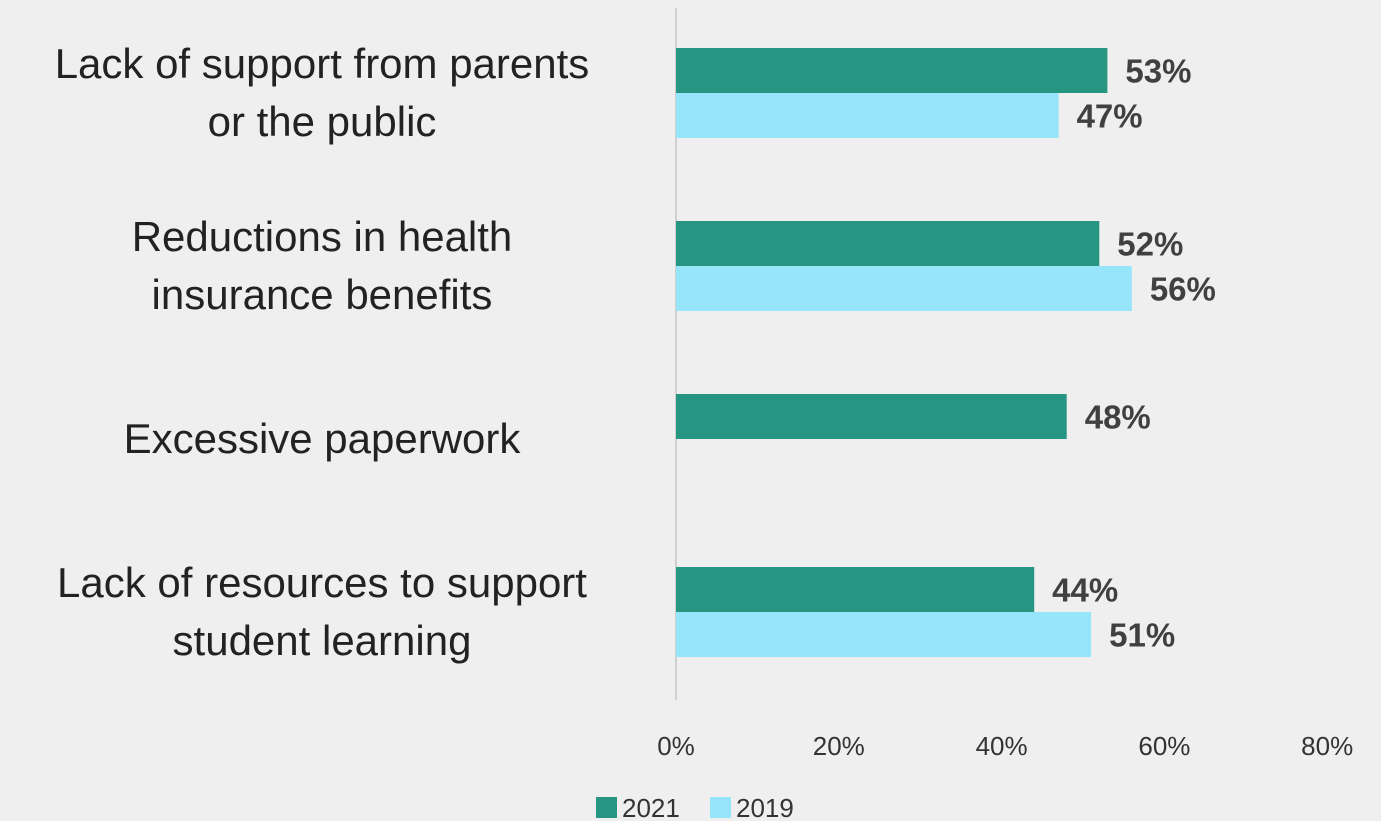 The height and width of the screenshot is (821, 1381). I want to click on category-label: or the public, so click(322, 121).